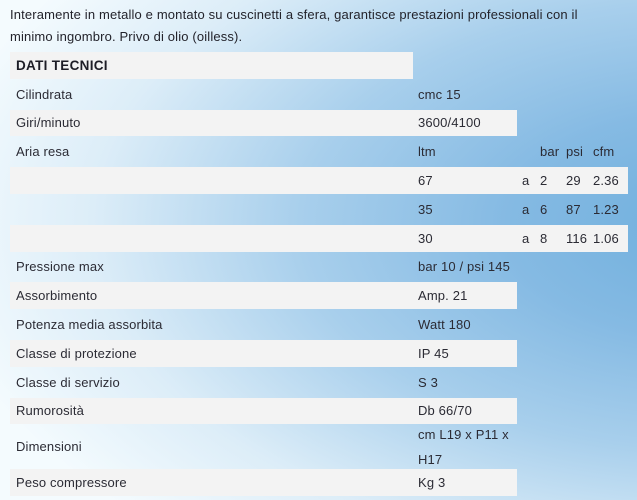 The width and height of the screenshot is (637, 500). I want to click on table-row: Classe di protezione IP 45, so click(319, 353).